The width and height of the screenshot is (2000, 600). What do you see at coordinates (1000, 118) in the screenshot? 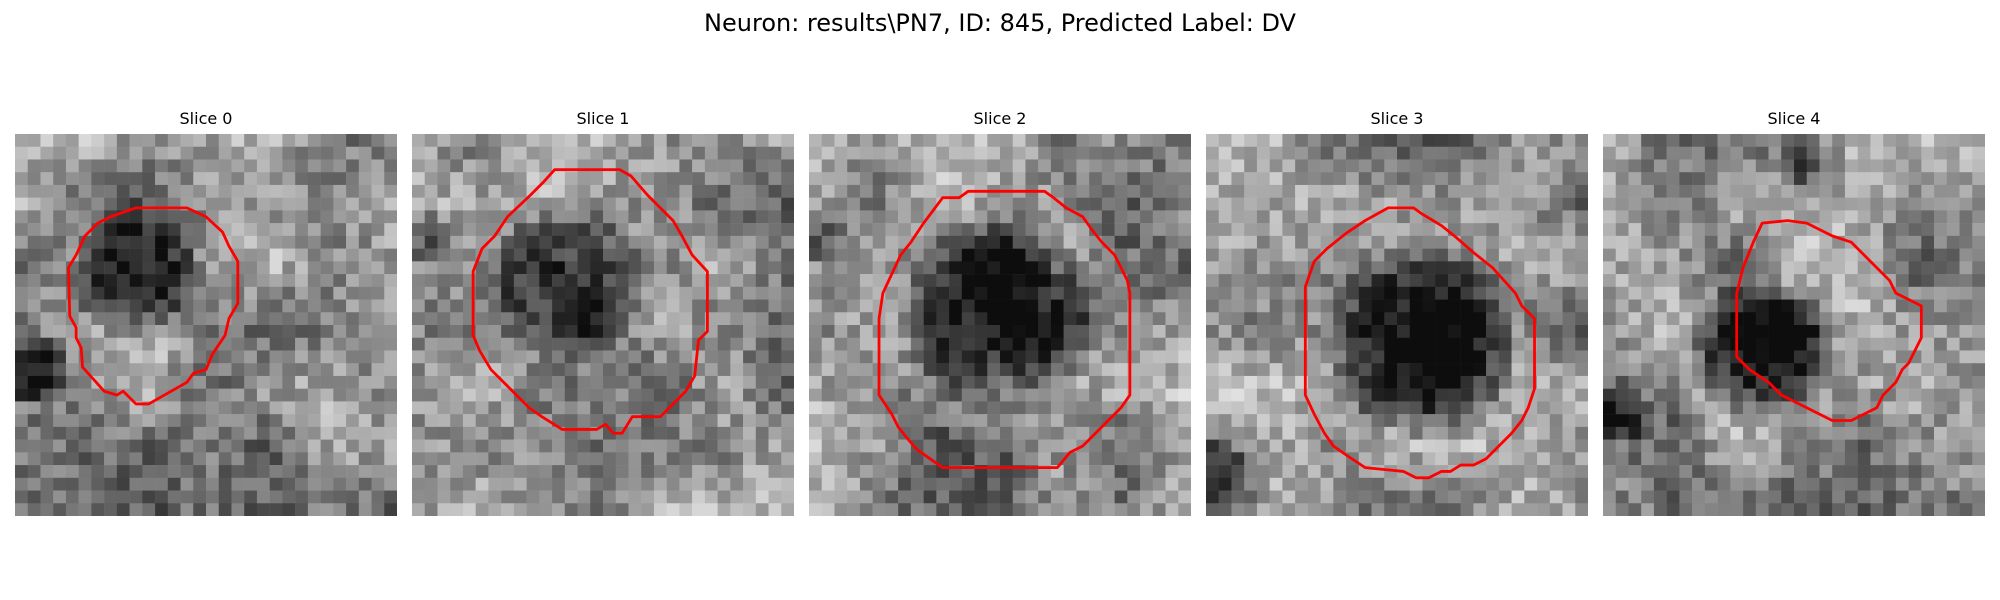
I see `slice-title-2: Slice 2` at bounding box center [1000, 118].